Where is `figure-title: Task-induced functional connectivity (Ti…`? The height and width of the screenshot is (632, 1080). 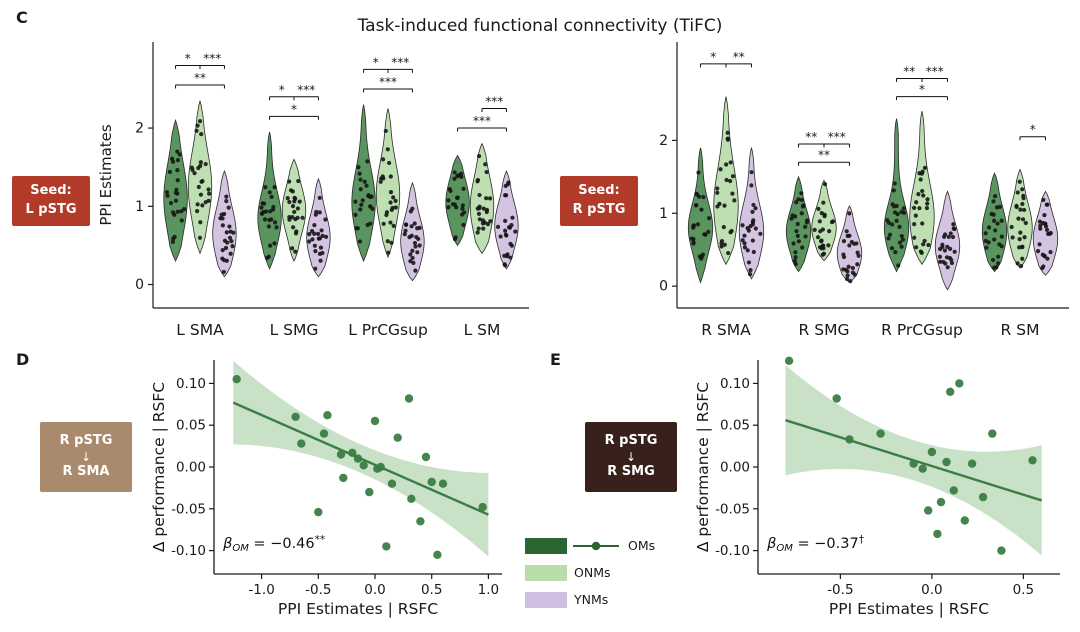 figure-title: Task-induced functional connectivity (Ti… is located at coordinates (540, 26).